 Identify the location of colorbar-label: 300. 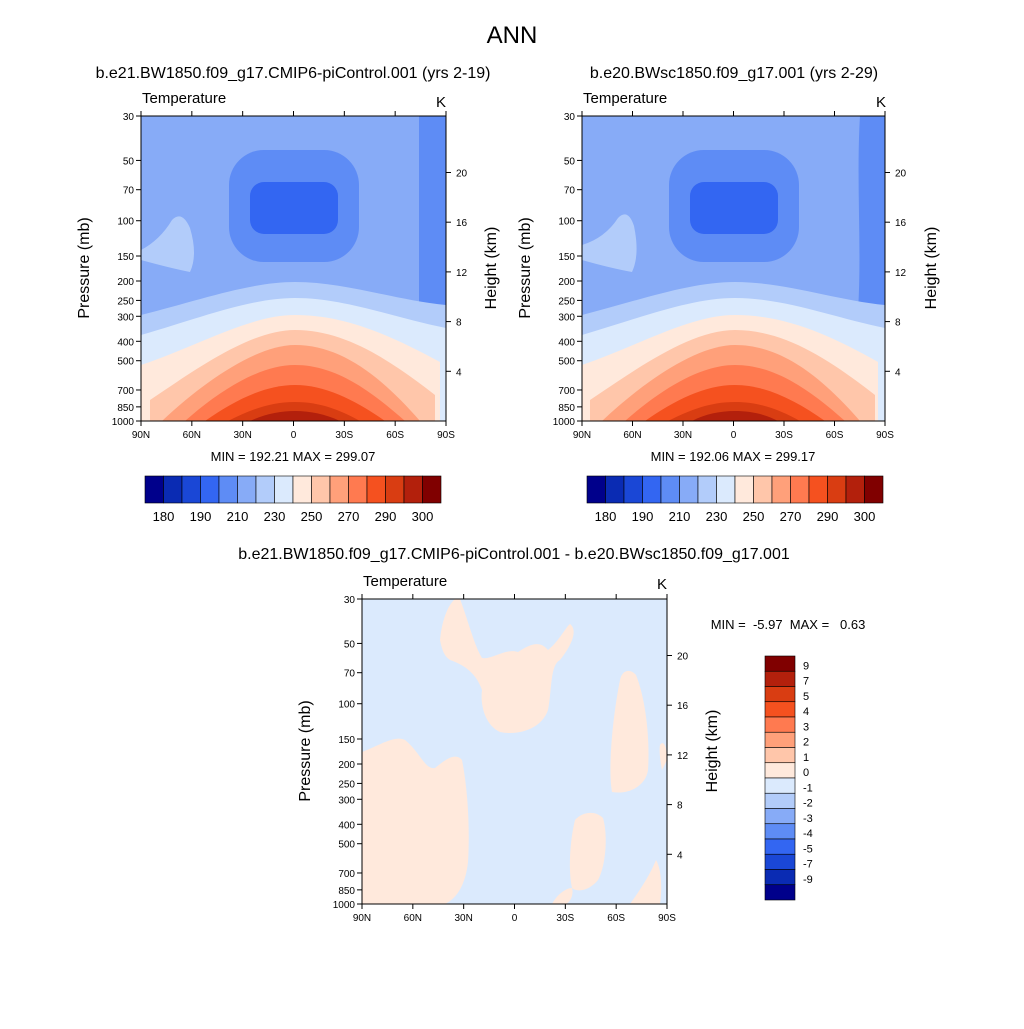
(865, 516).